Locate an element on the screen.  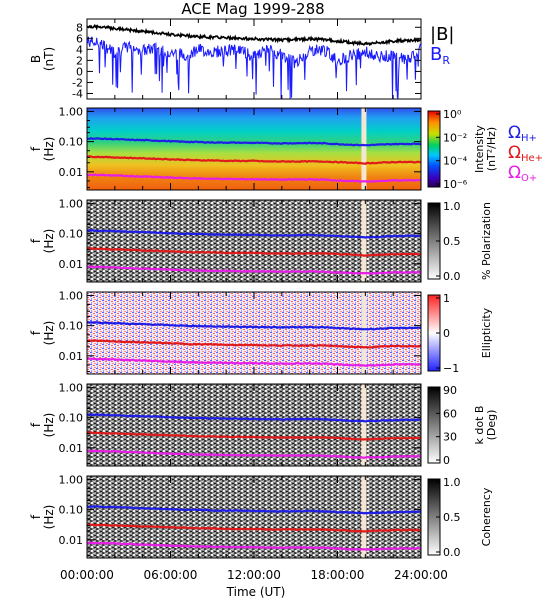
colorbar-label-2: (Deg) is located at coordinates (491, 425).